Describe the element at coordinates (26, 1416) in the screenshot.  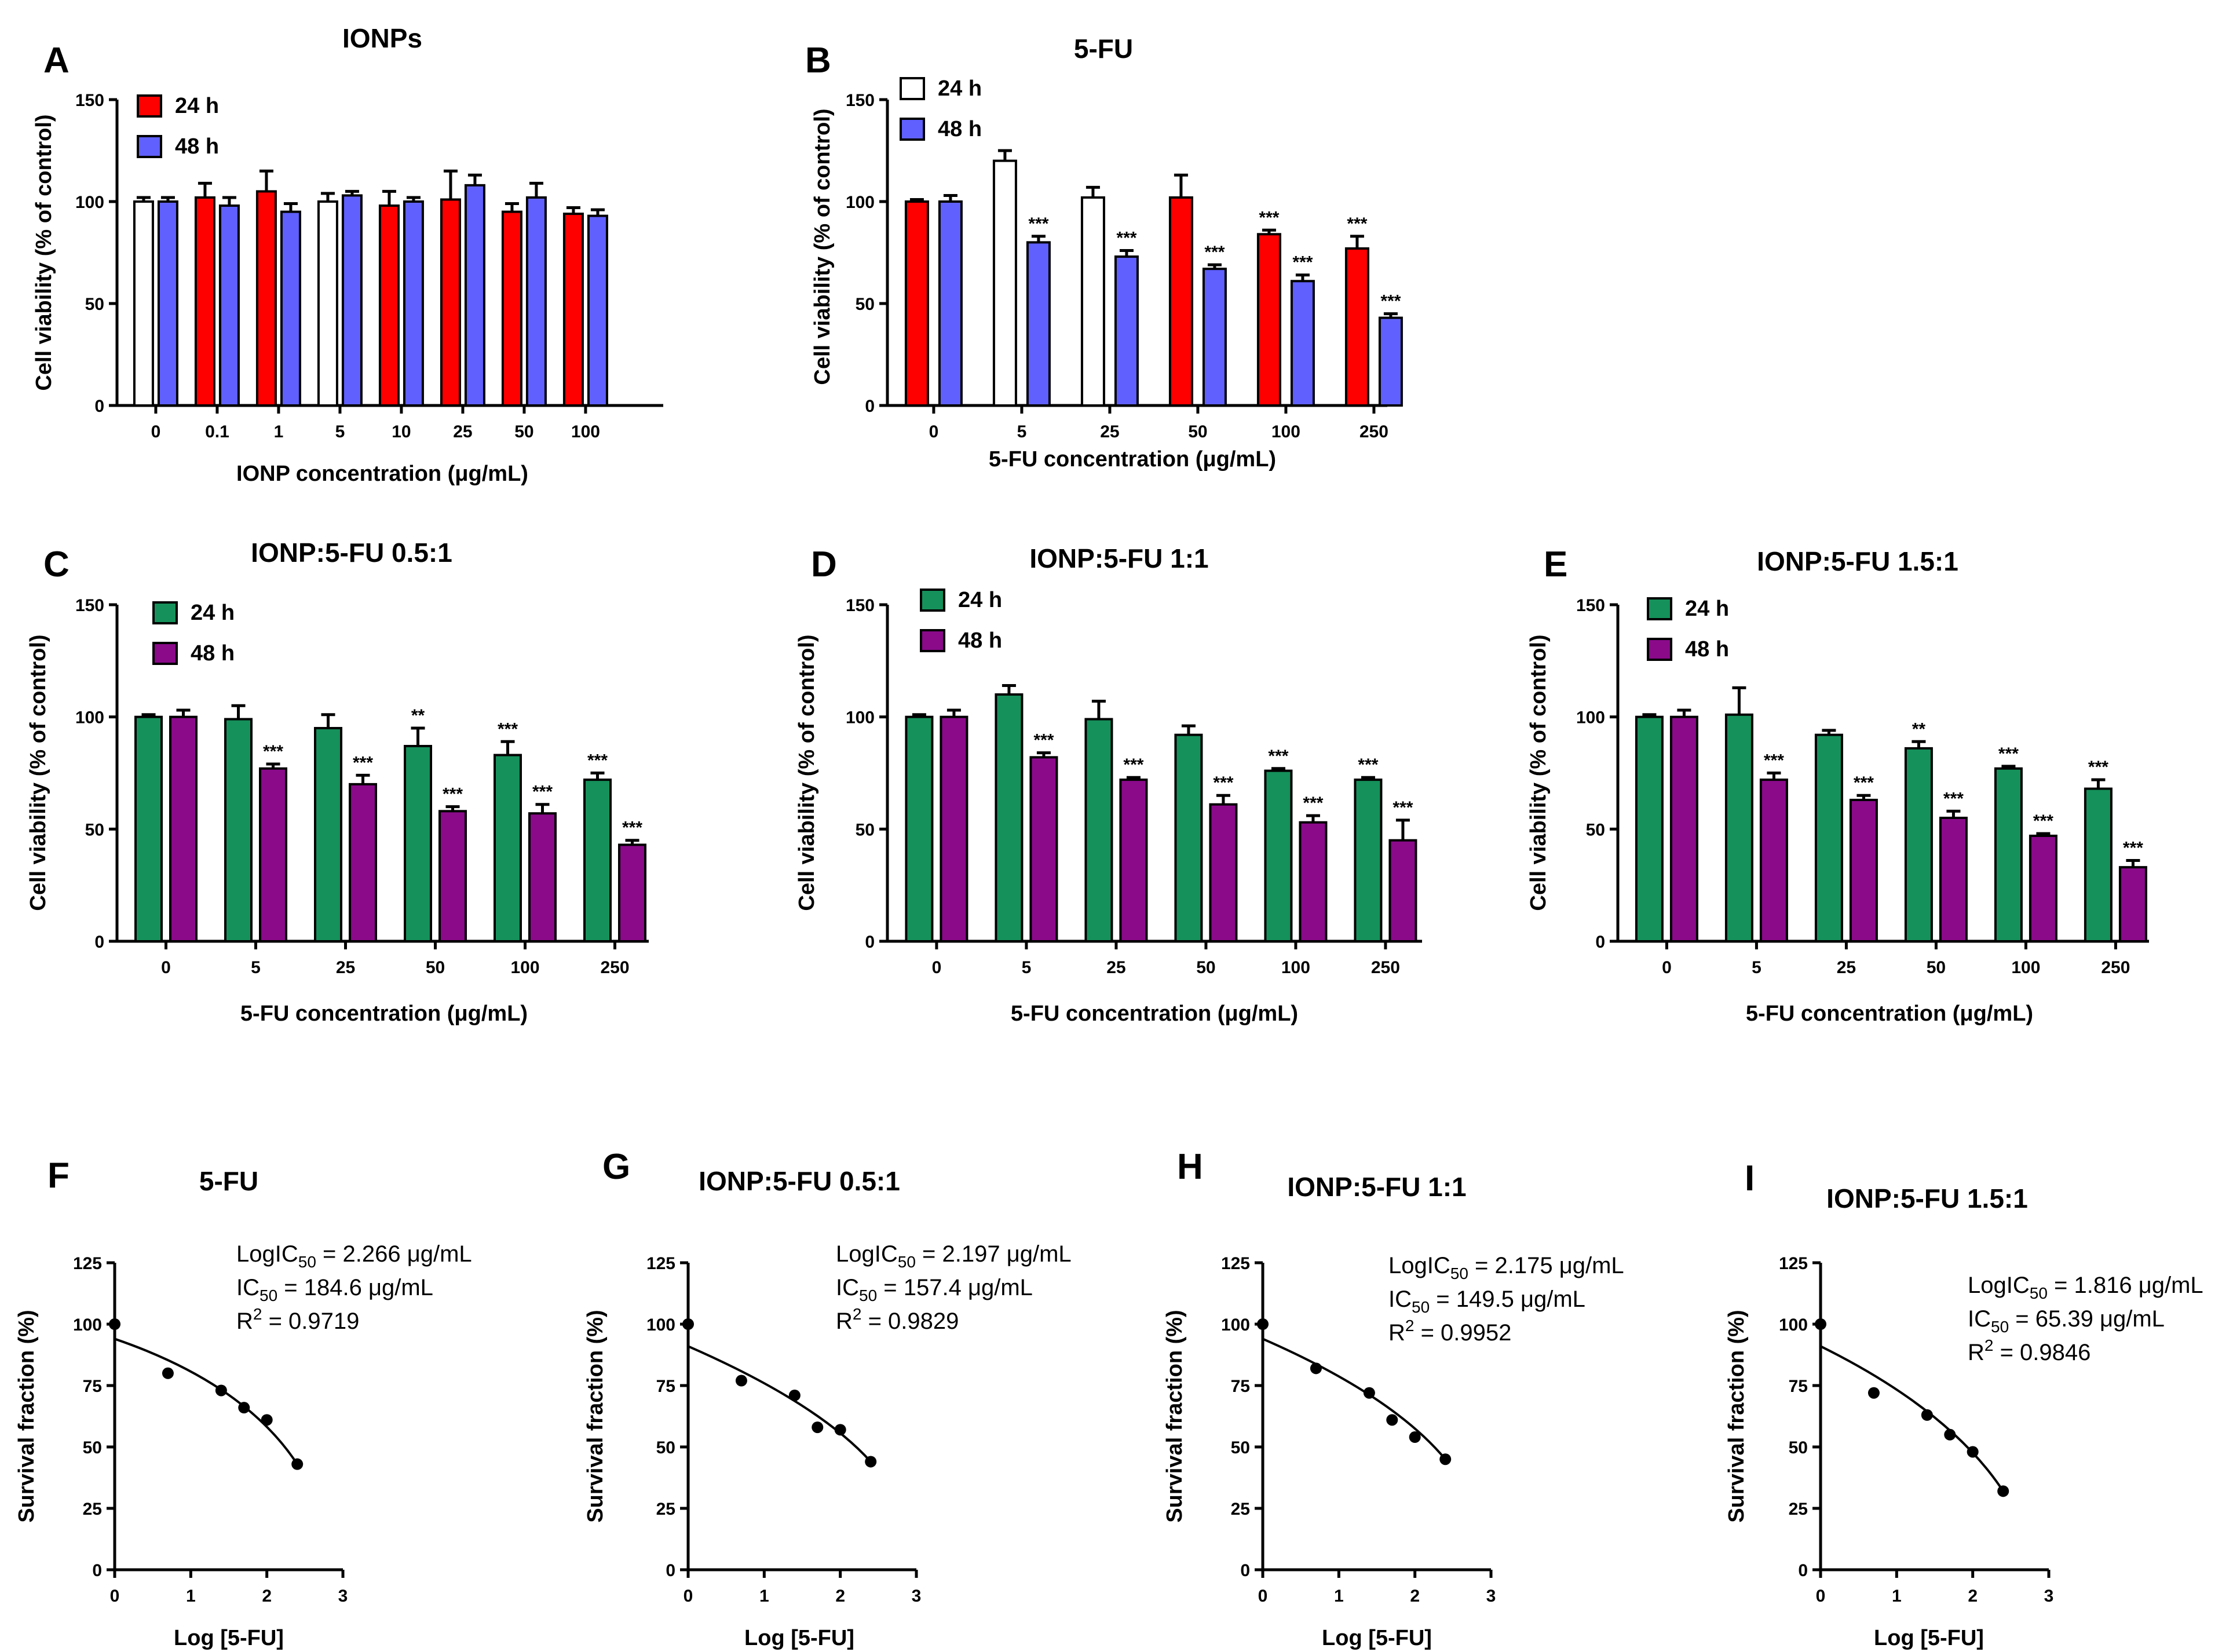
I see `y-axis-label: Survival fraction (%)` at that location.